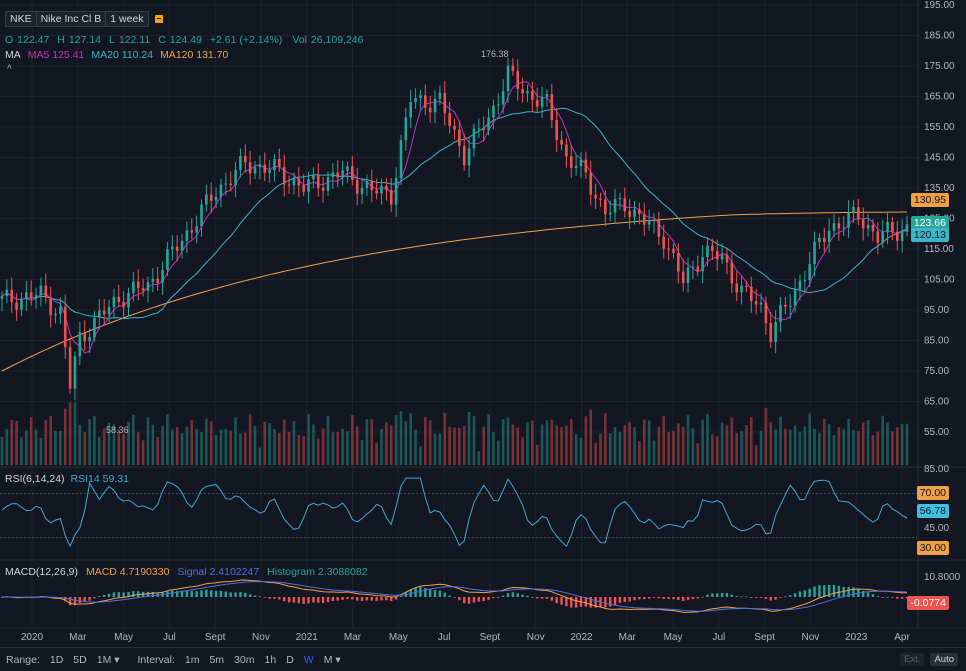 This screenshot has width=966, height=671. What do you see at coordinates (158, 19) in the screenshot?
I see `alert-icon` at bounding box center [158, 19].